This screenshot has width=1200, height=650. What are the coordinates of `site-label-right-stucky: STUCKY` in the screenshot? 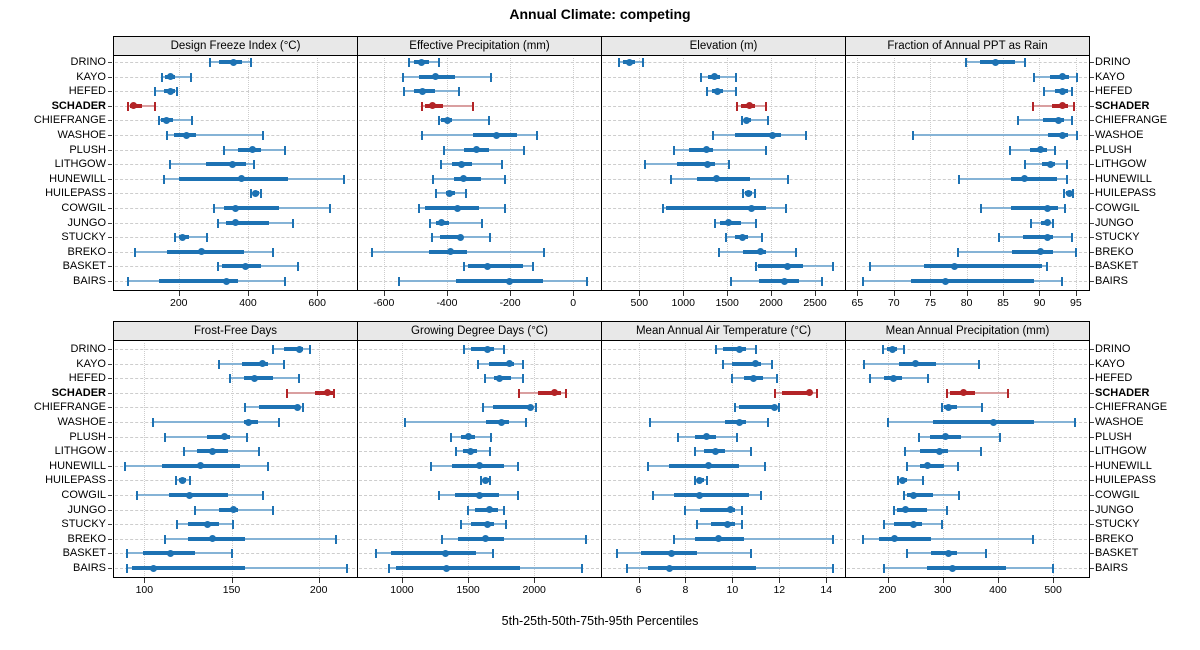 It's located at (1117, 524).